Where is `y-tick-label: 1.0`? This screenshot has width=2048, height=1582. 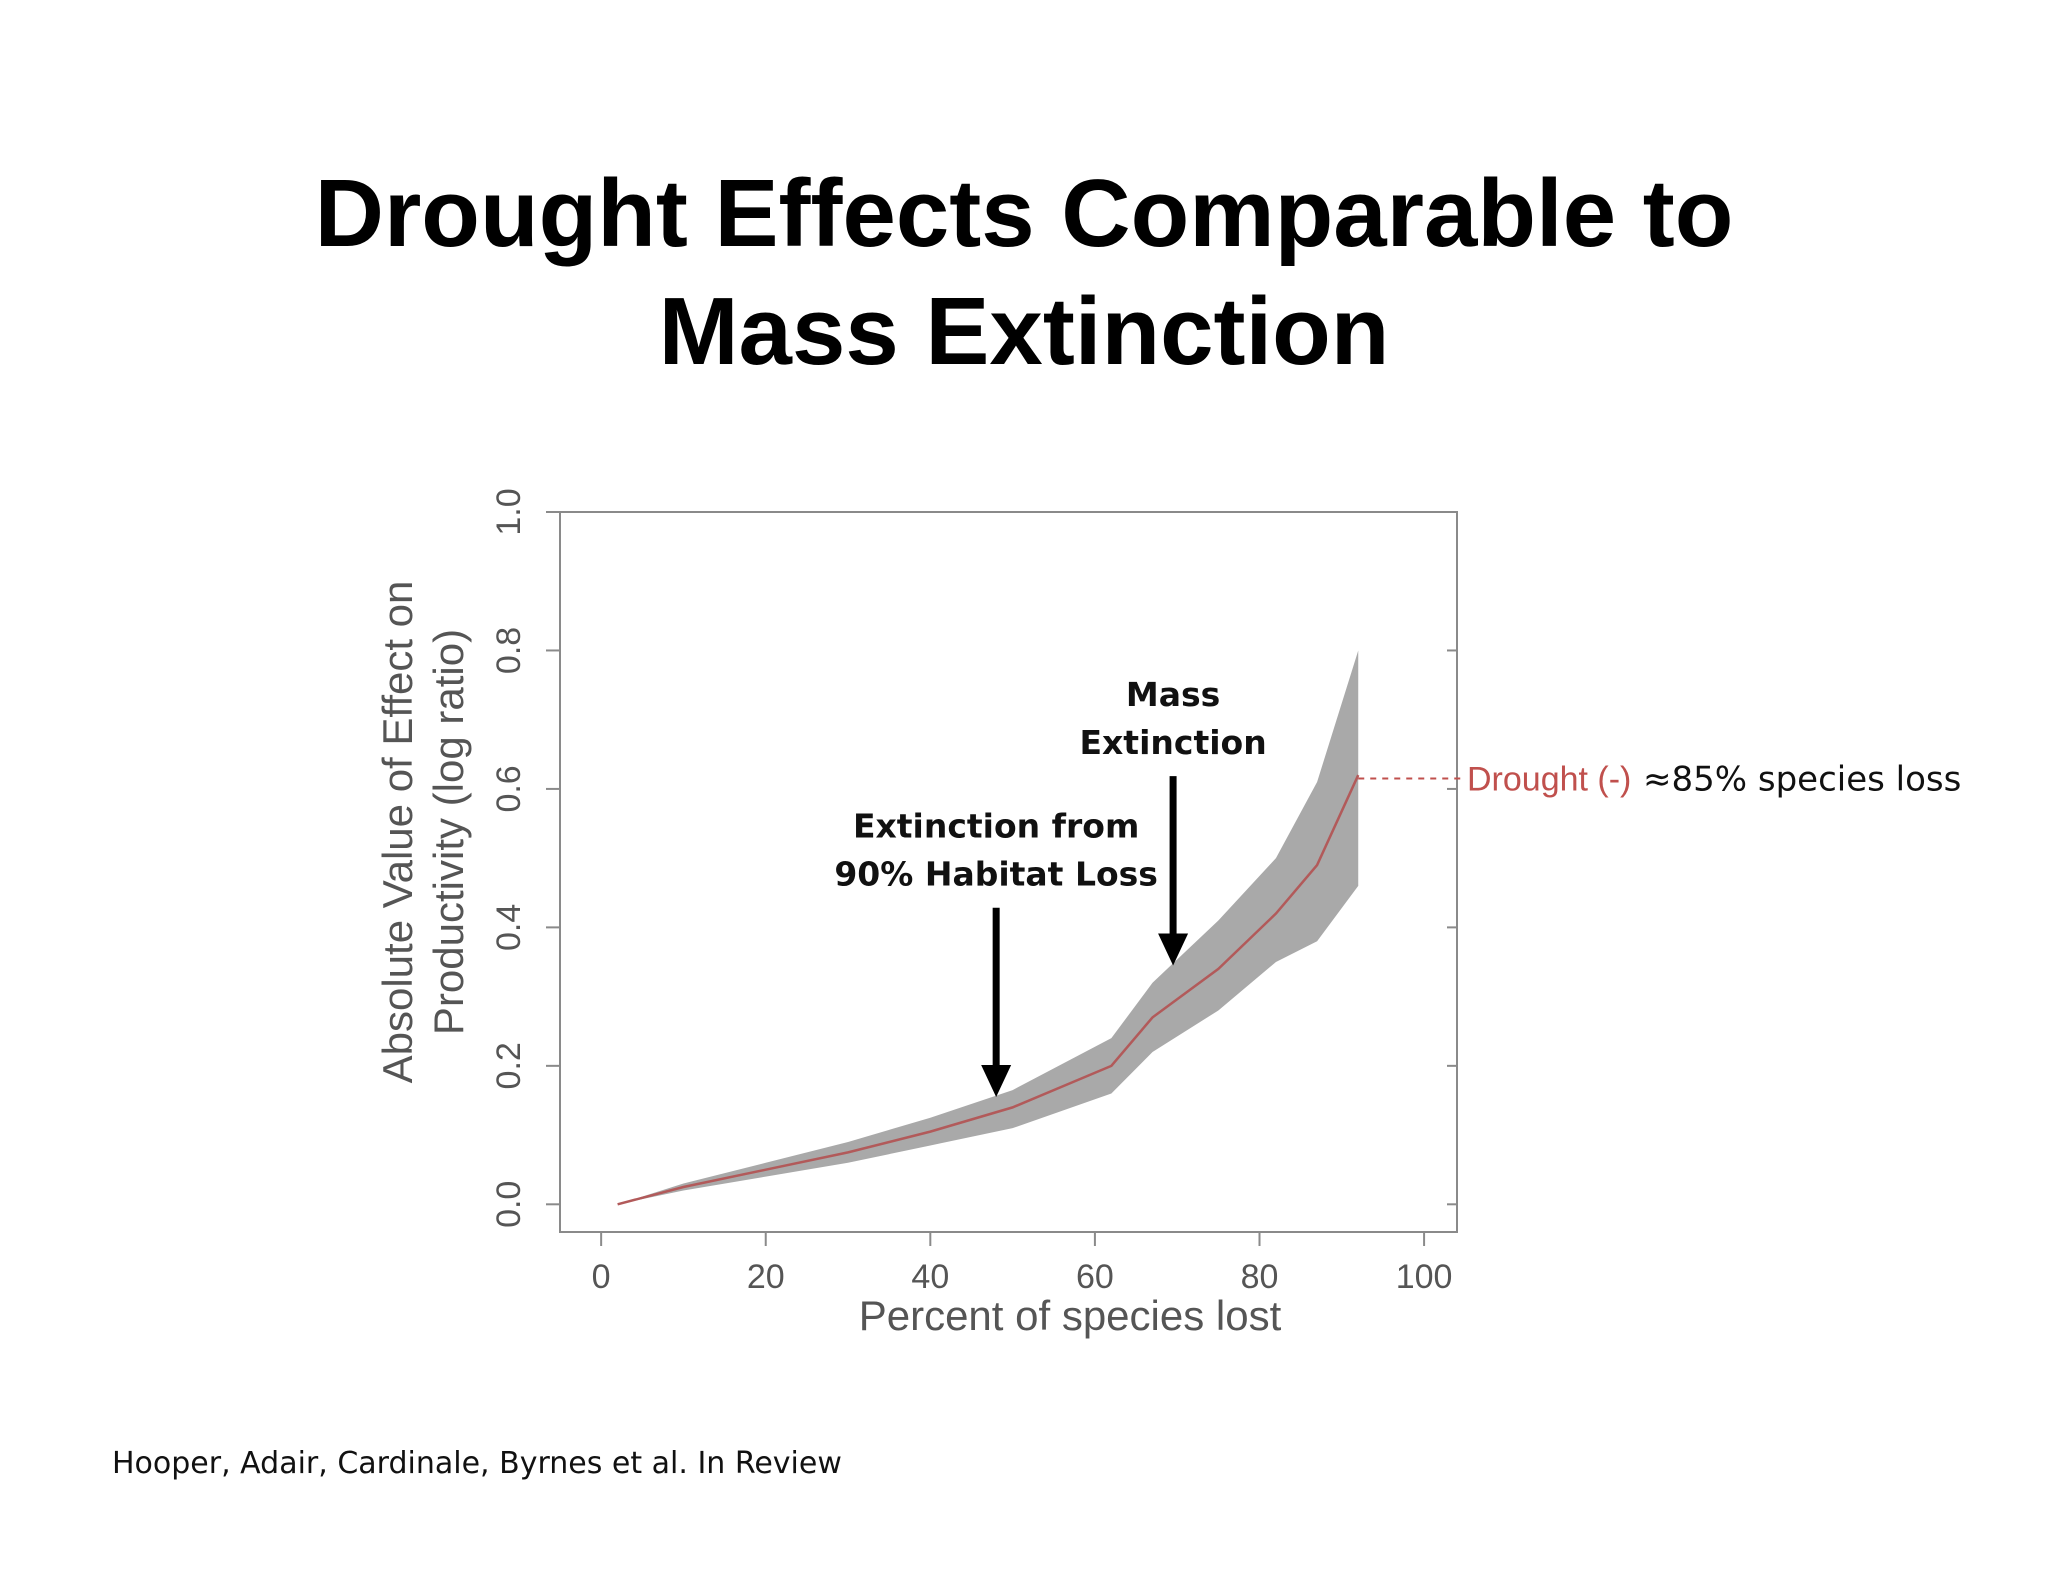 y-tick-label: 1.0 is located at coordinates (509, 511).